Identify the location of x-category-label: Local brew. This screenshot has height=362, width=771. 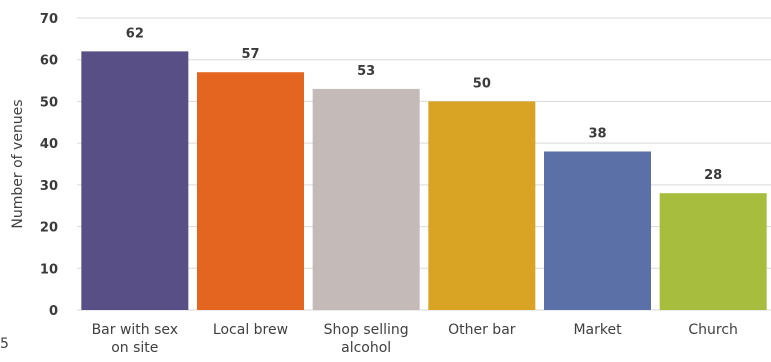
(250, 330).